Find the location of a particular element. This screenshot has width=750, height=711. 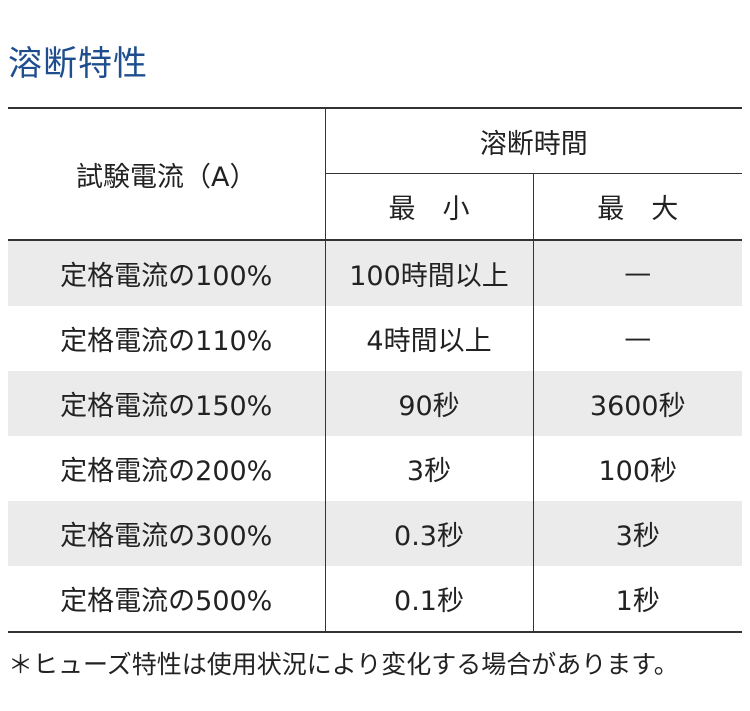

table-cell: 1秒 is located at coordinates (637, 599).